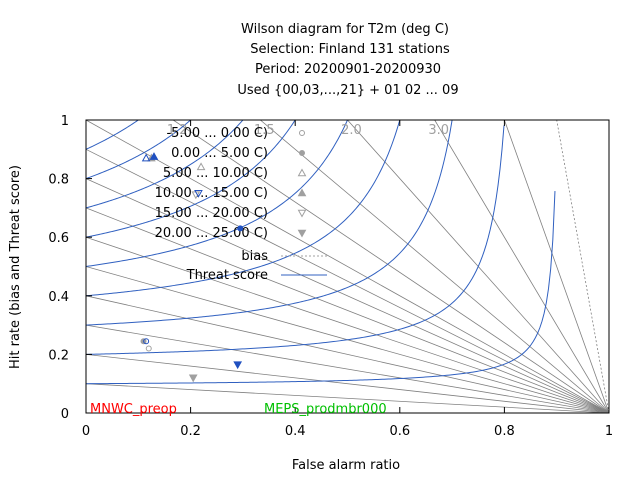  Describe the element at coordinates (211, 193) in the screenshot. I see `legend-label: 10.00 ... 15.00 C)` at that location.